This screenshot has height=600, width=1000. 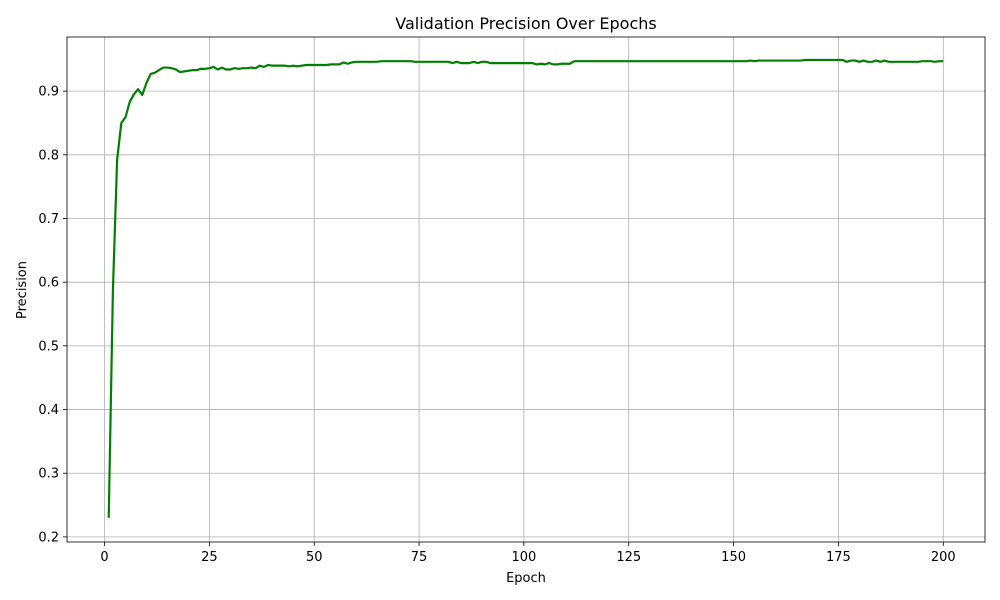 I want to click on x-tick-label: 75, so click(x=419, y=557).